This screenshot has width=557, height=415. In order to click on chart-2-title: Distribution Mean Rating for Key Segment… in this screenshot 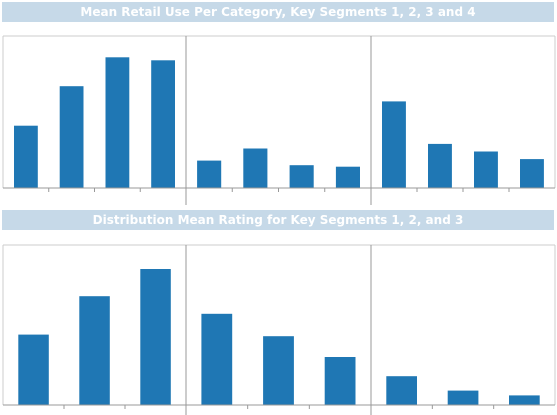, I will do `click(278, 220)`.